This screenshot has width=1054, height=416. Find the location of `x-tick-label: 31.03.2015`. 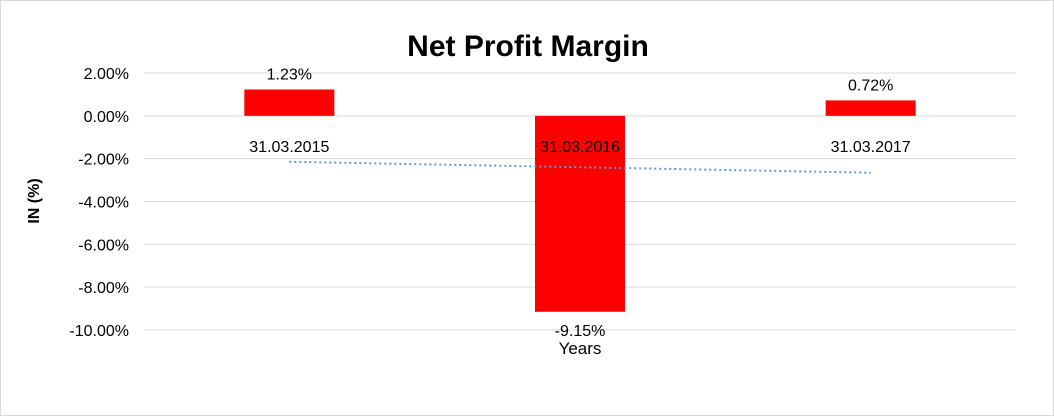

x-tick-label: 31.03.2015 is located at coordinates (289, 147).